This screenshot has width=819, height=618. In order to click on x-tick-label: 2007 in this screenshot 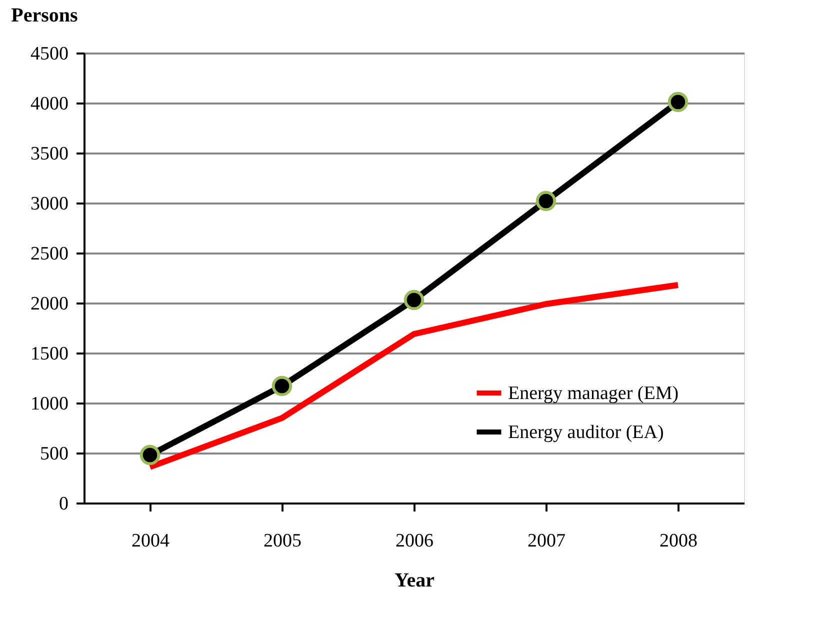, I will do `click(547, 541)`.